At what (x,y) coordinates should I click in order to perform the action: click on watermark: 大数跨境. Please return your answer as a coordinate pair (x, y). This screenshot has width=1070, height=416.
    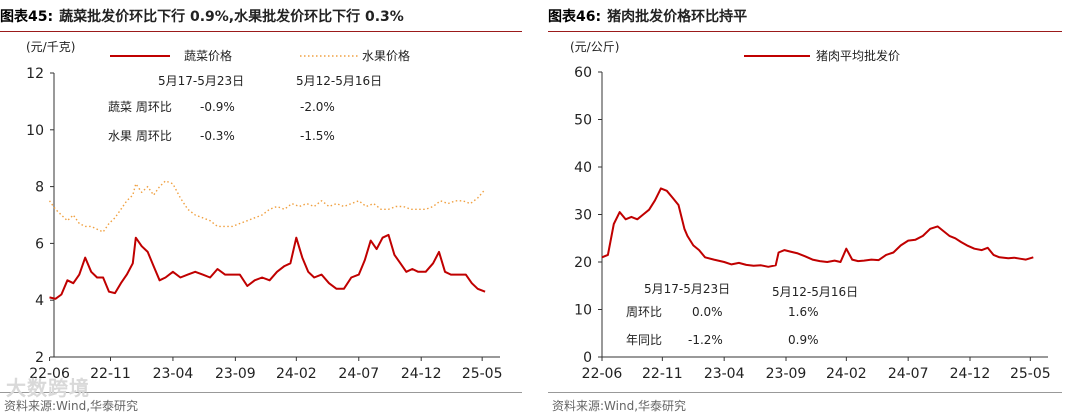
    Looking at the image, I should click on (48, 388).